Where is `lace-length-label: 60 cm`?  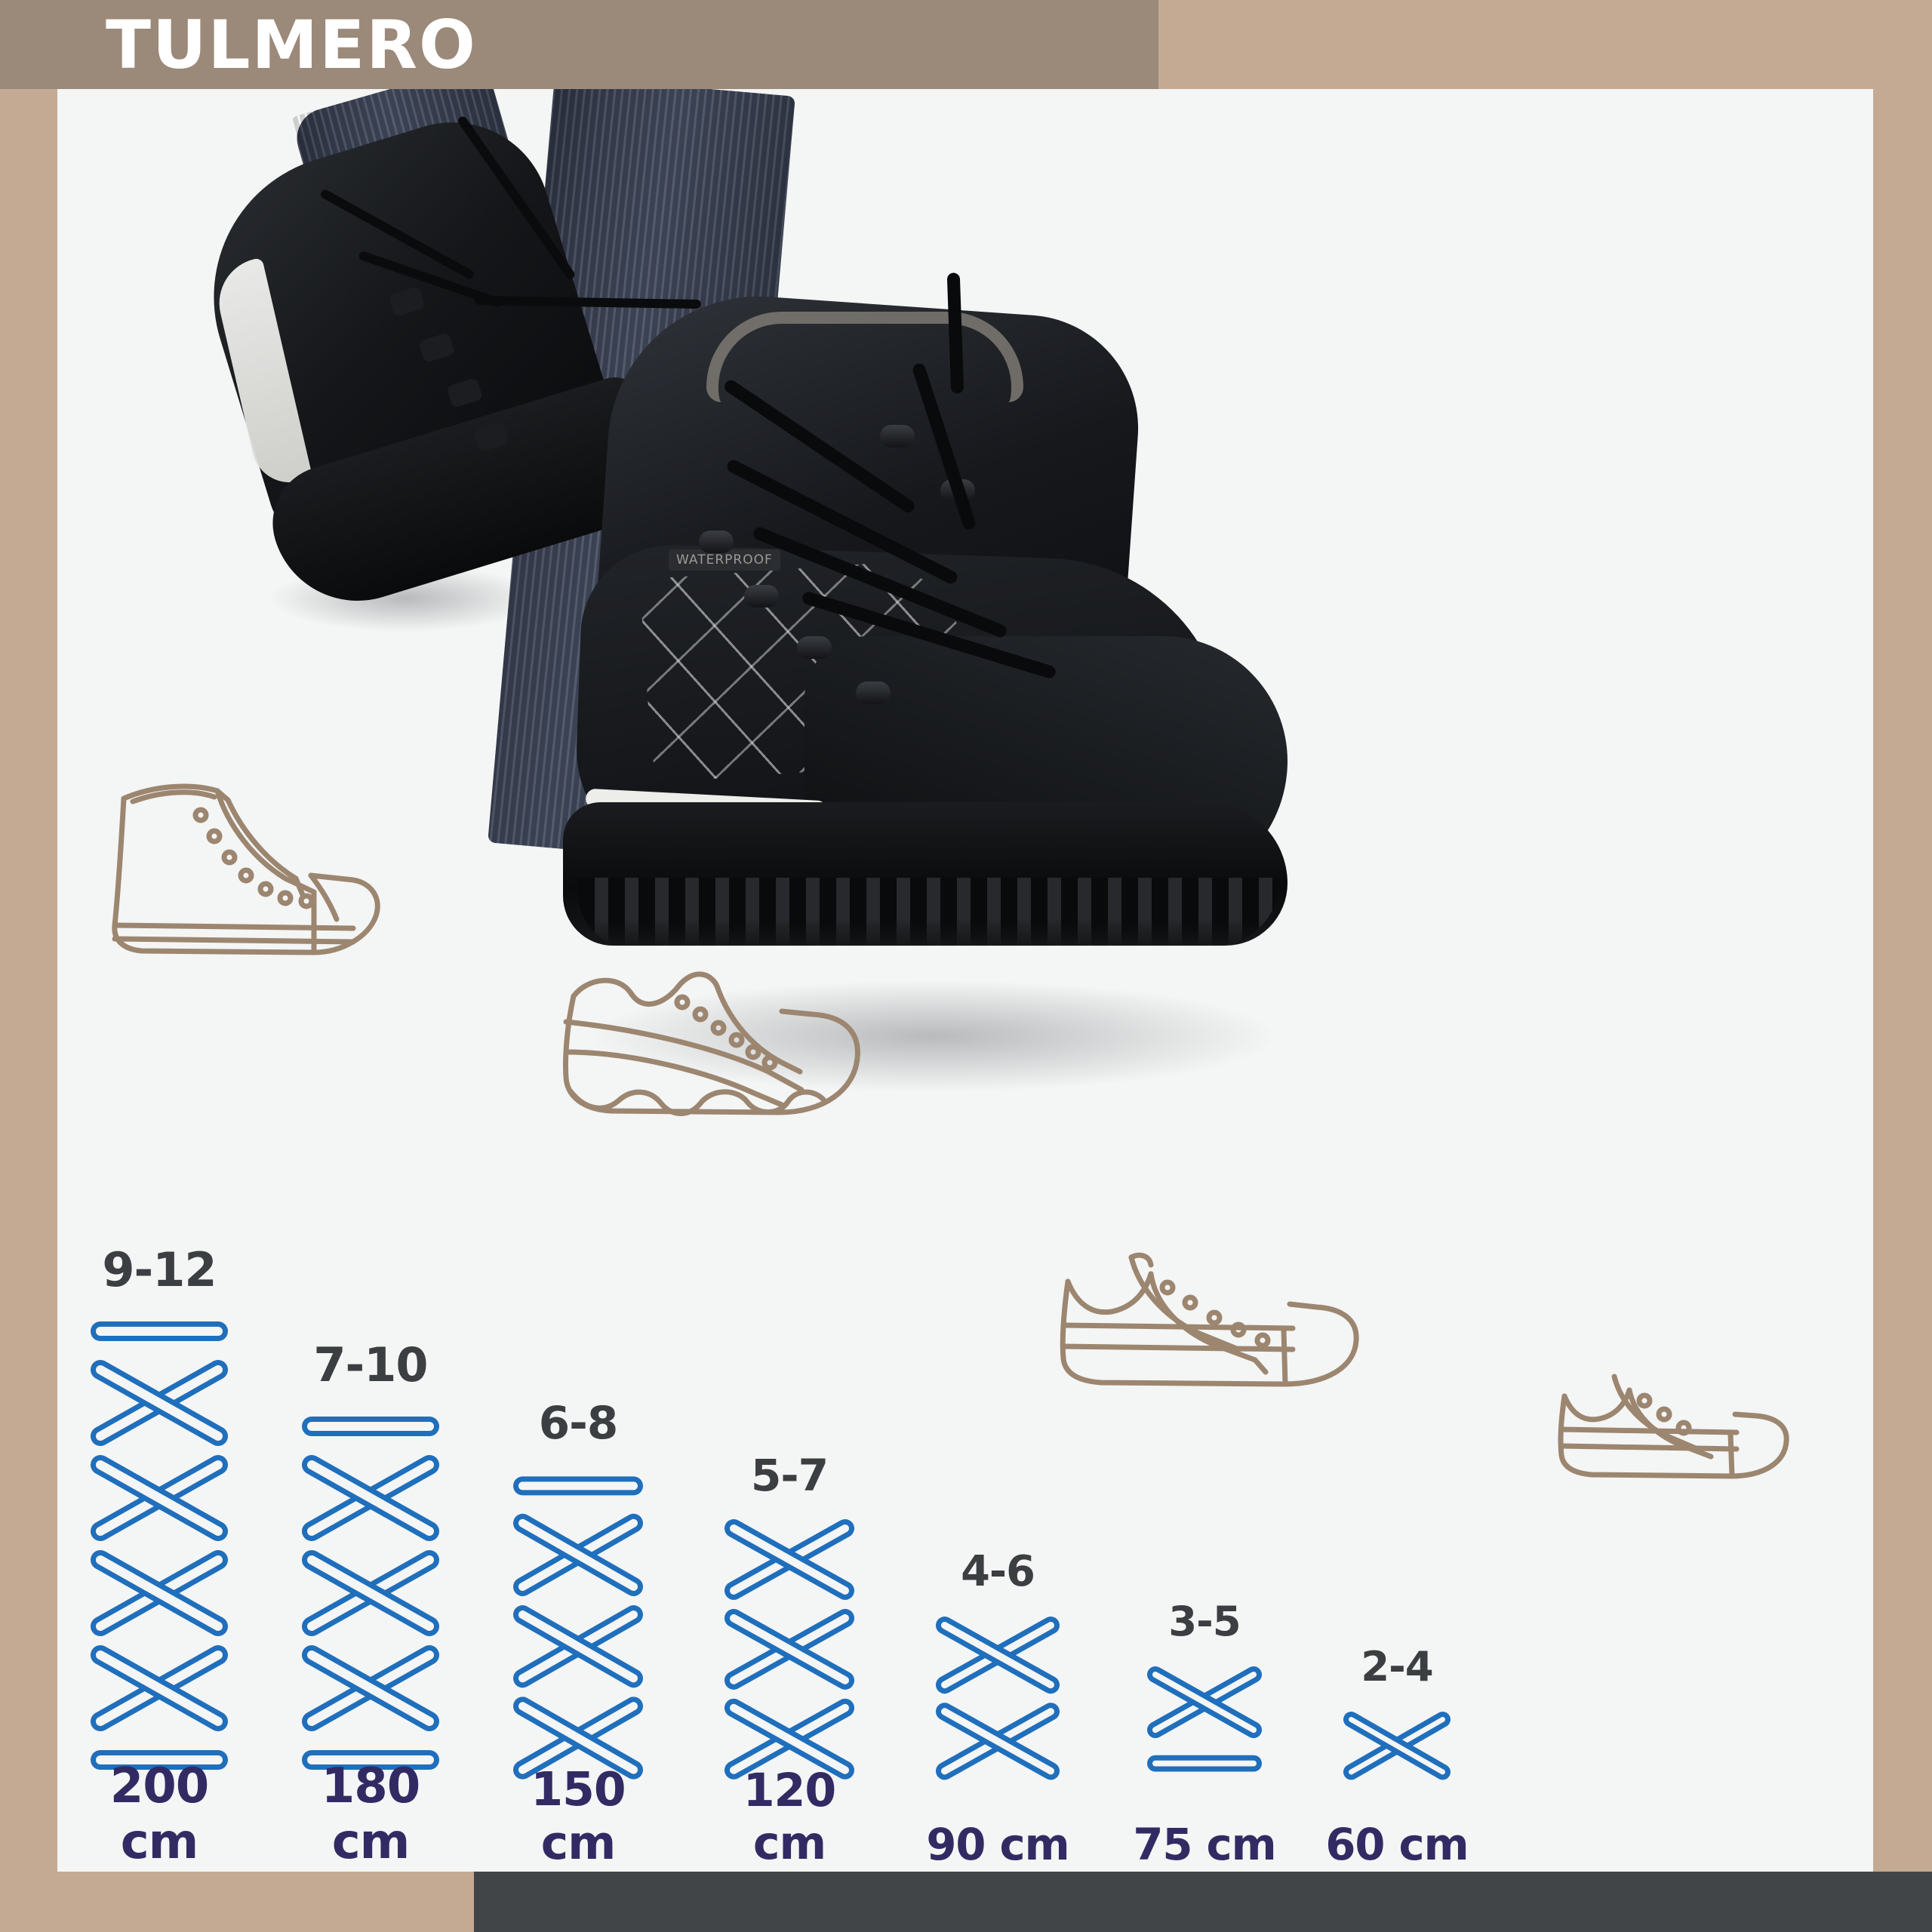 lace-length-label: 60 cm is located at coordinates (1397, 1845).